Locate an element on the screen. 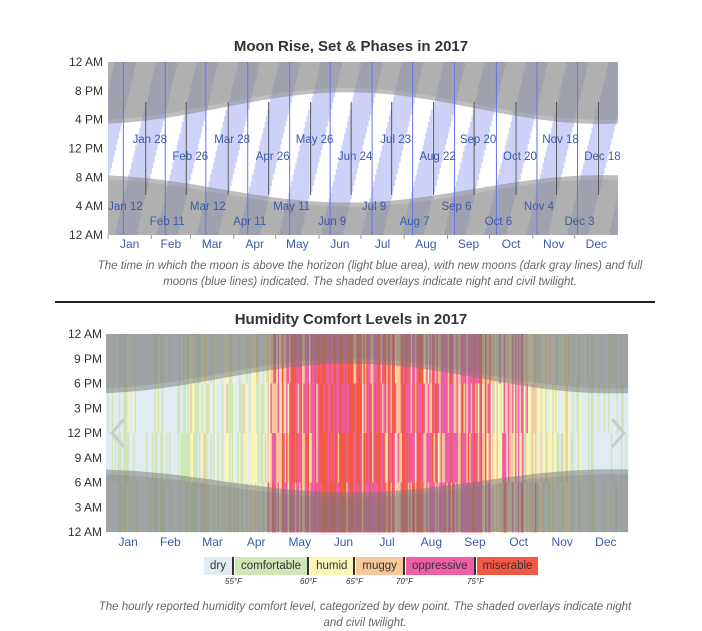  threshold-label: 60°F is located at coordinates (308, 581).